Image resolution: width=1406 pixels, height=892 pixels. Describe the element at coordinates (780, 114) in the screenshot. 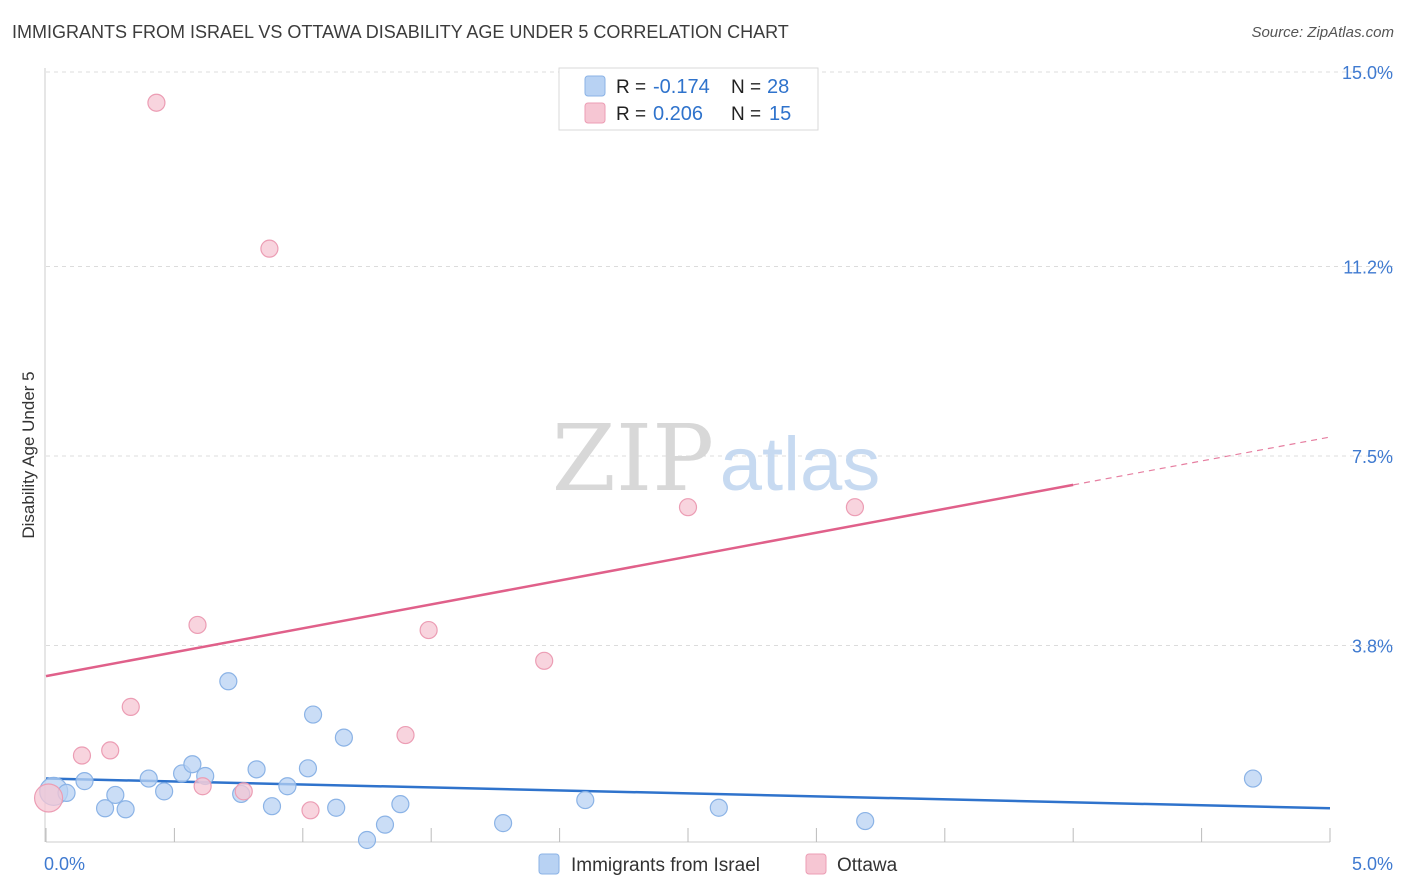

I see `legend-n-value-2: 15` at that location.